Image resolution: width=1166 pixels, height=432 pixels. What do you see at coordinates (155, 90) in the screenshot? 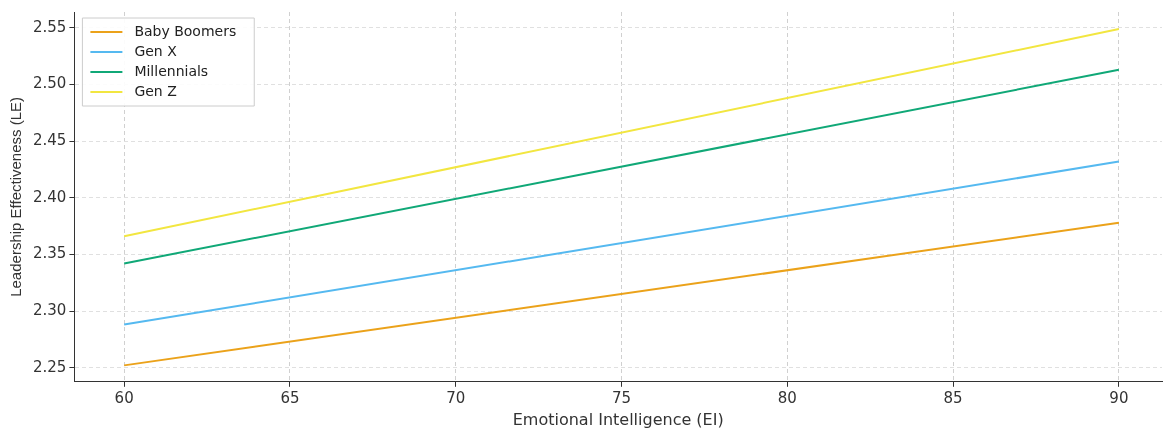
I see `legend-label: Gen Z` at bounding box center [155, 90].